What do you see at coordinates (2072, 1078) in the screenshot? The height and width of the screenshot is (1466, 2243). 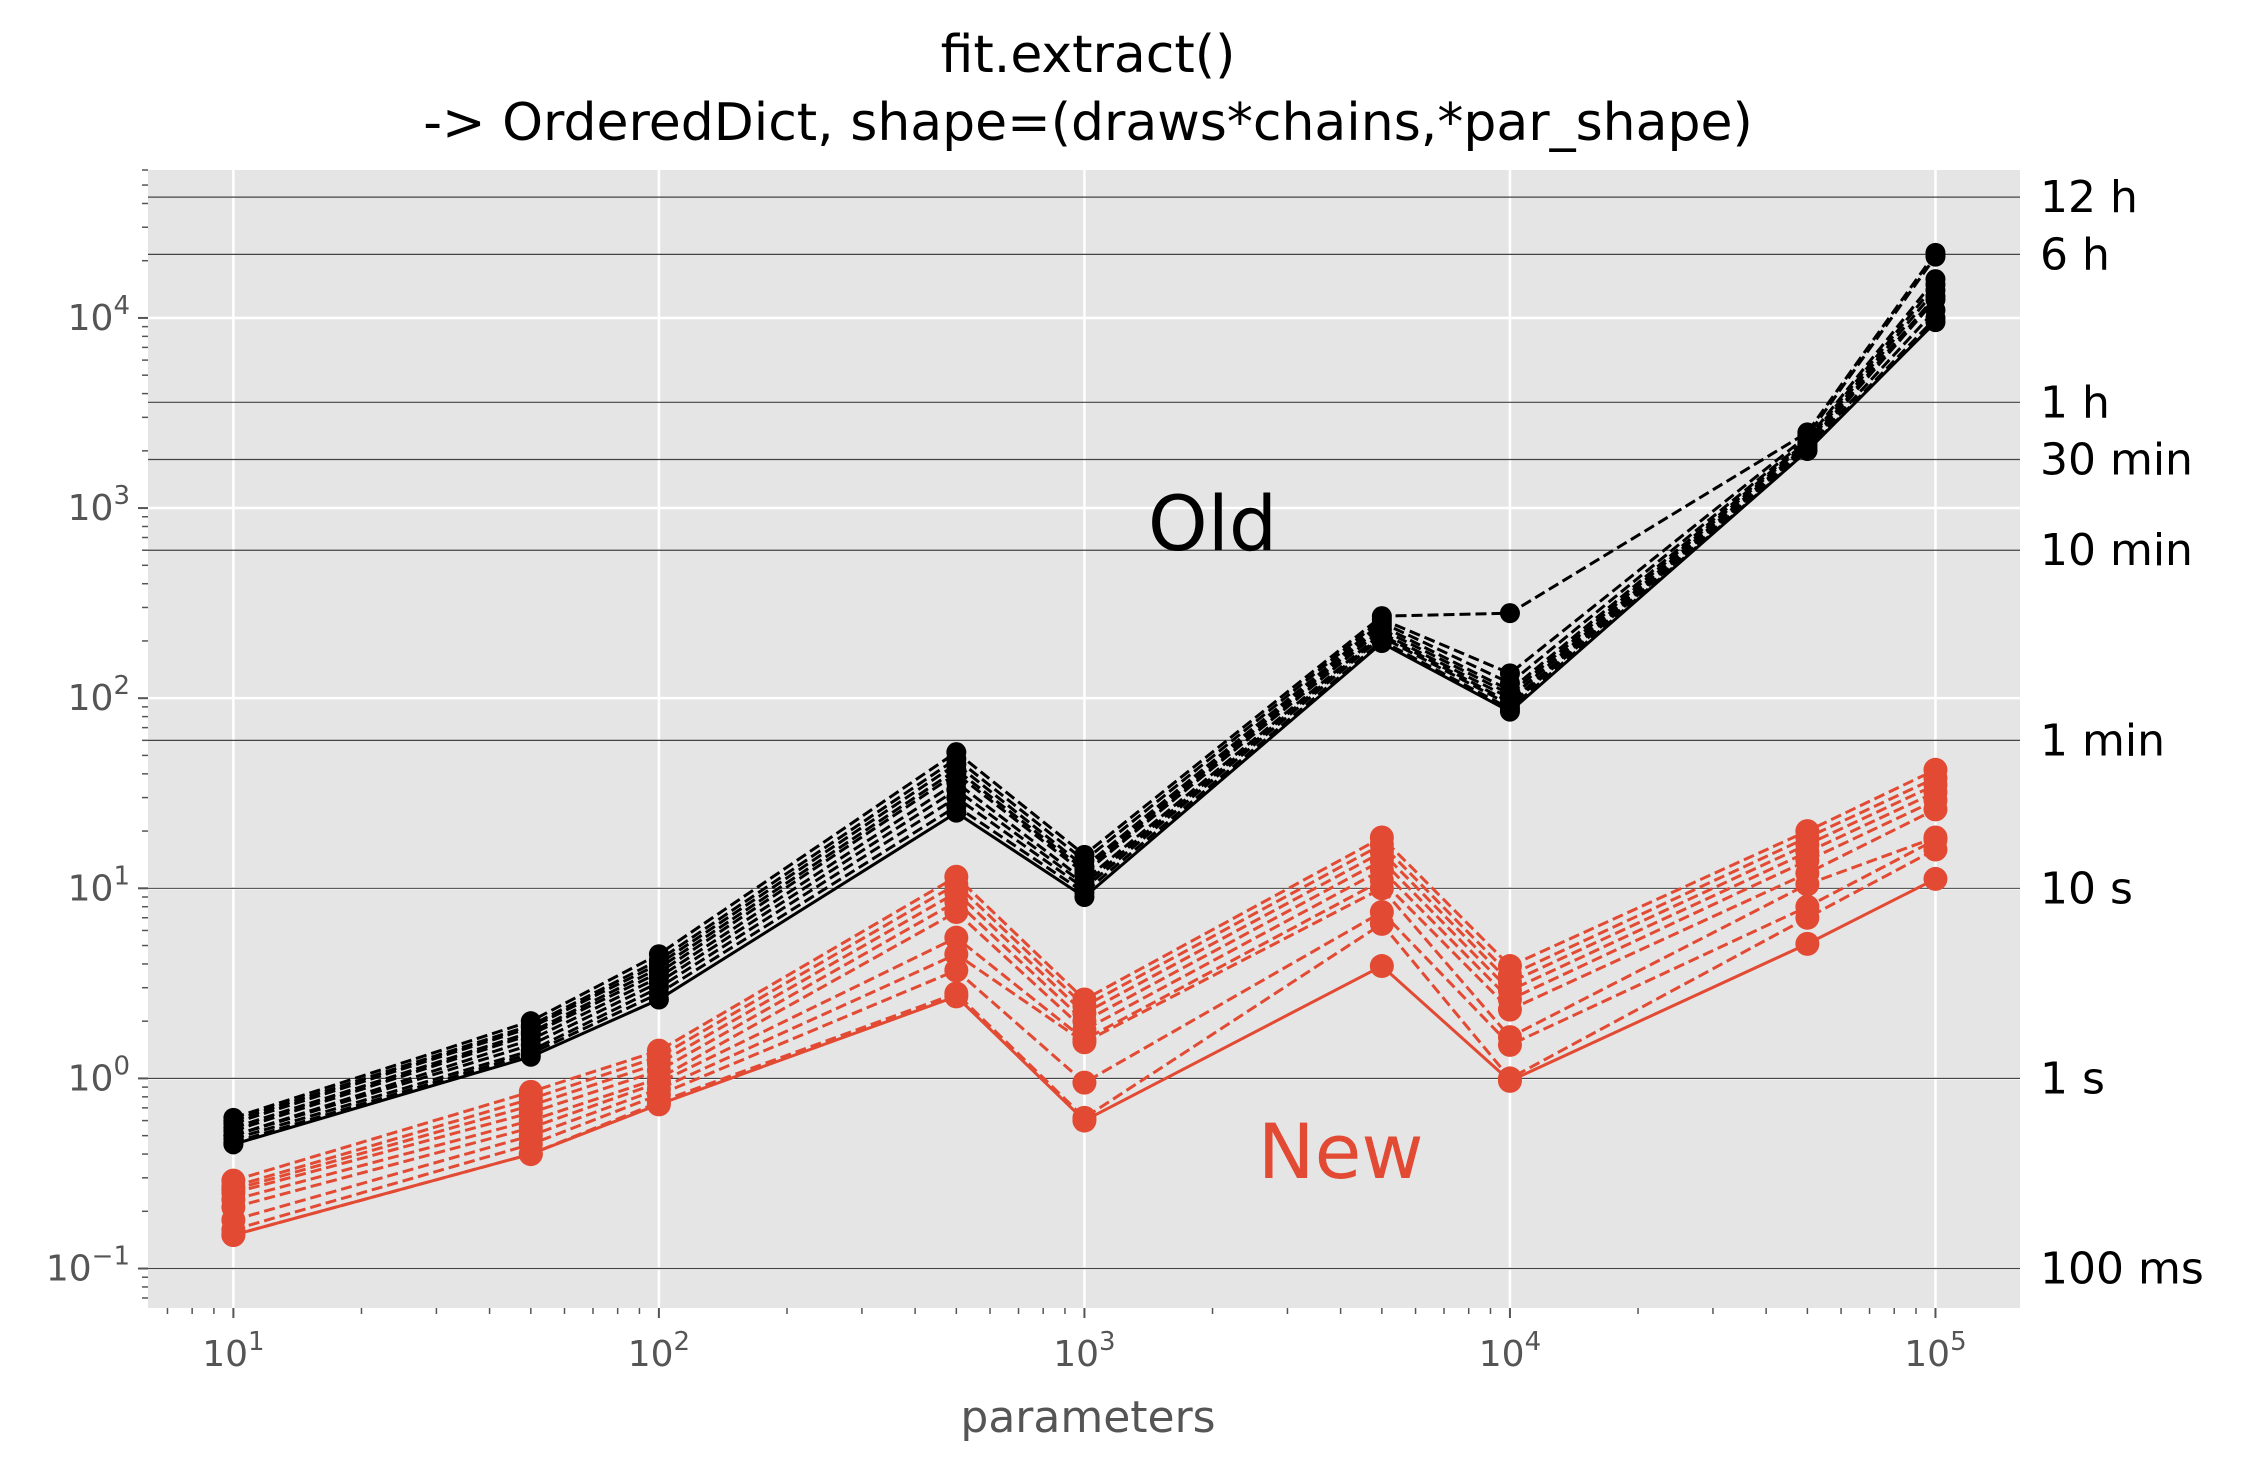 I see `reference-label: 1 s` at bounding box center [2072, 1078].